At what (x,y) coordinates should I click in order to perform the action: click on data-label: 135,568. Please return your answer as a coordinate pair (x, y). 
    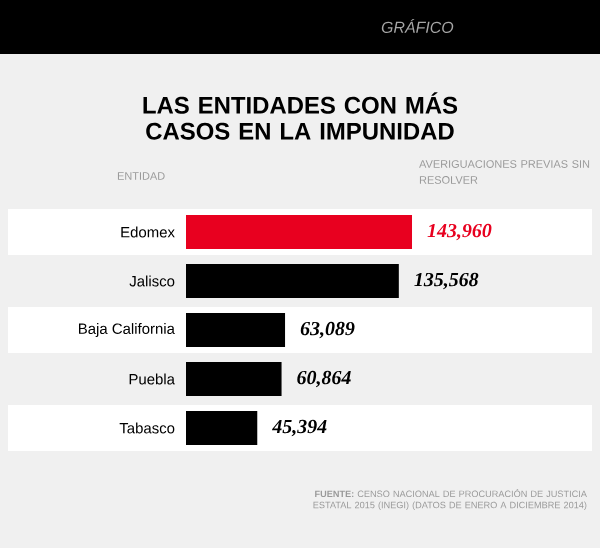
    Looking at the image, I should click on (446, 281).